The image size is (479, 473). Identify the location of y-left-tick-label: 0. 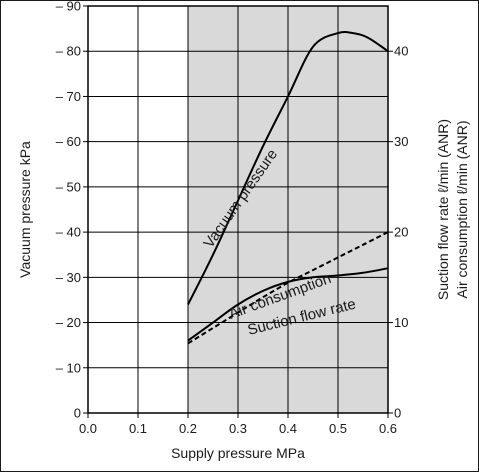
(77, 413).